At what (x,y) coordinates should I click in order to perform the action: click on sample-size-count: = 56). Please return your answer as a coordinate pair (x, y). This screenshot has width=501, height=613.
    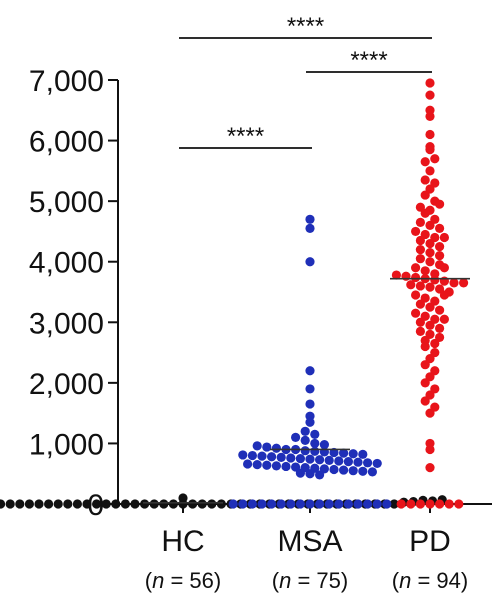
    Looking at the image, I should click on (192, 580).